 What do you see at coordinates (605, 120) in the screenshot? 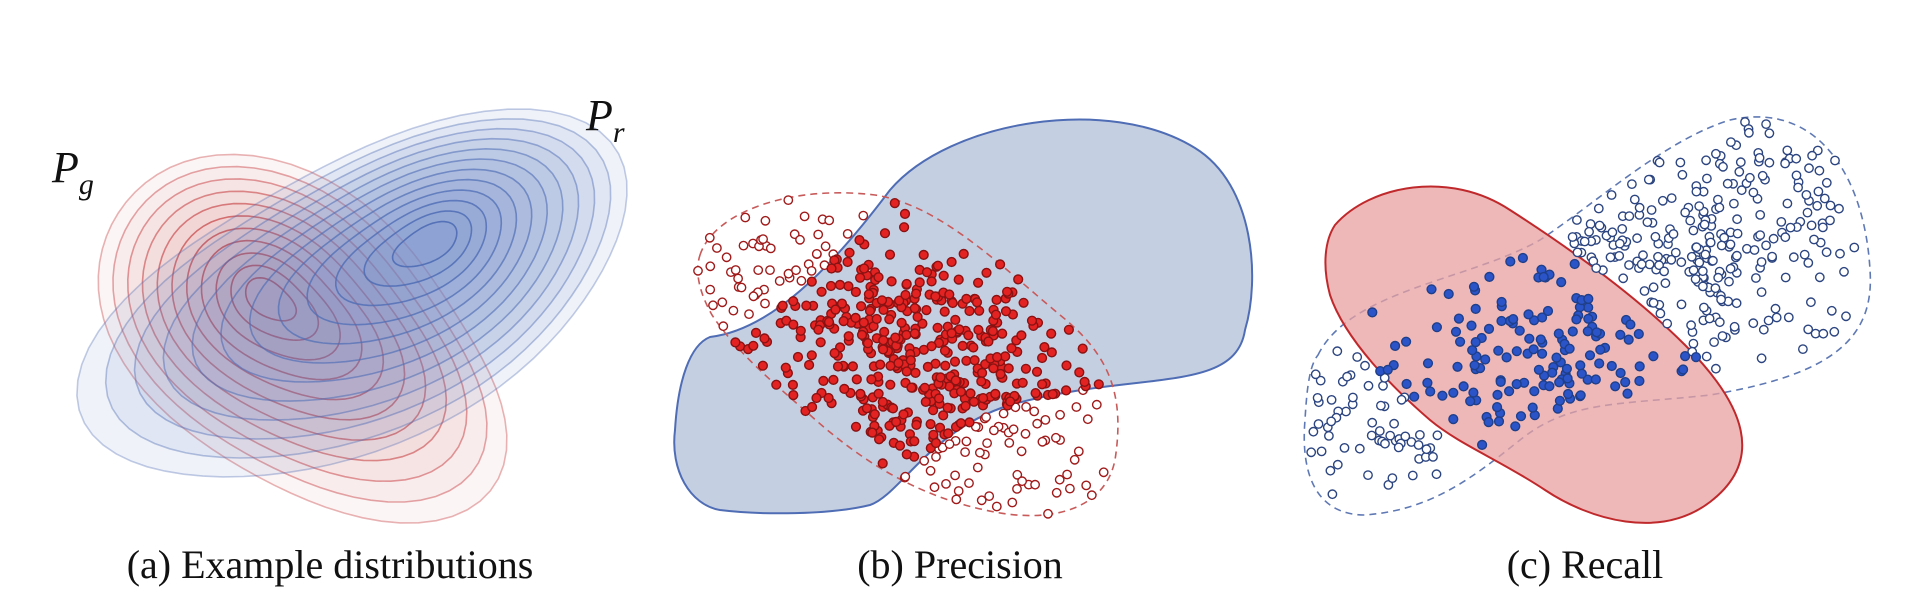
I see `pr-label: Pr` at bounding box center [605, 120].